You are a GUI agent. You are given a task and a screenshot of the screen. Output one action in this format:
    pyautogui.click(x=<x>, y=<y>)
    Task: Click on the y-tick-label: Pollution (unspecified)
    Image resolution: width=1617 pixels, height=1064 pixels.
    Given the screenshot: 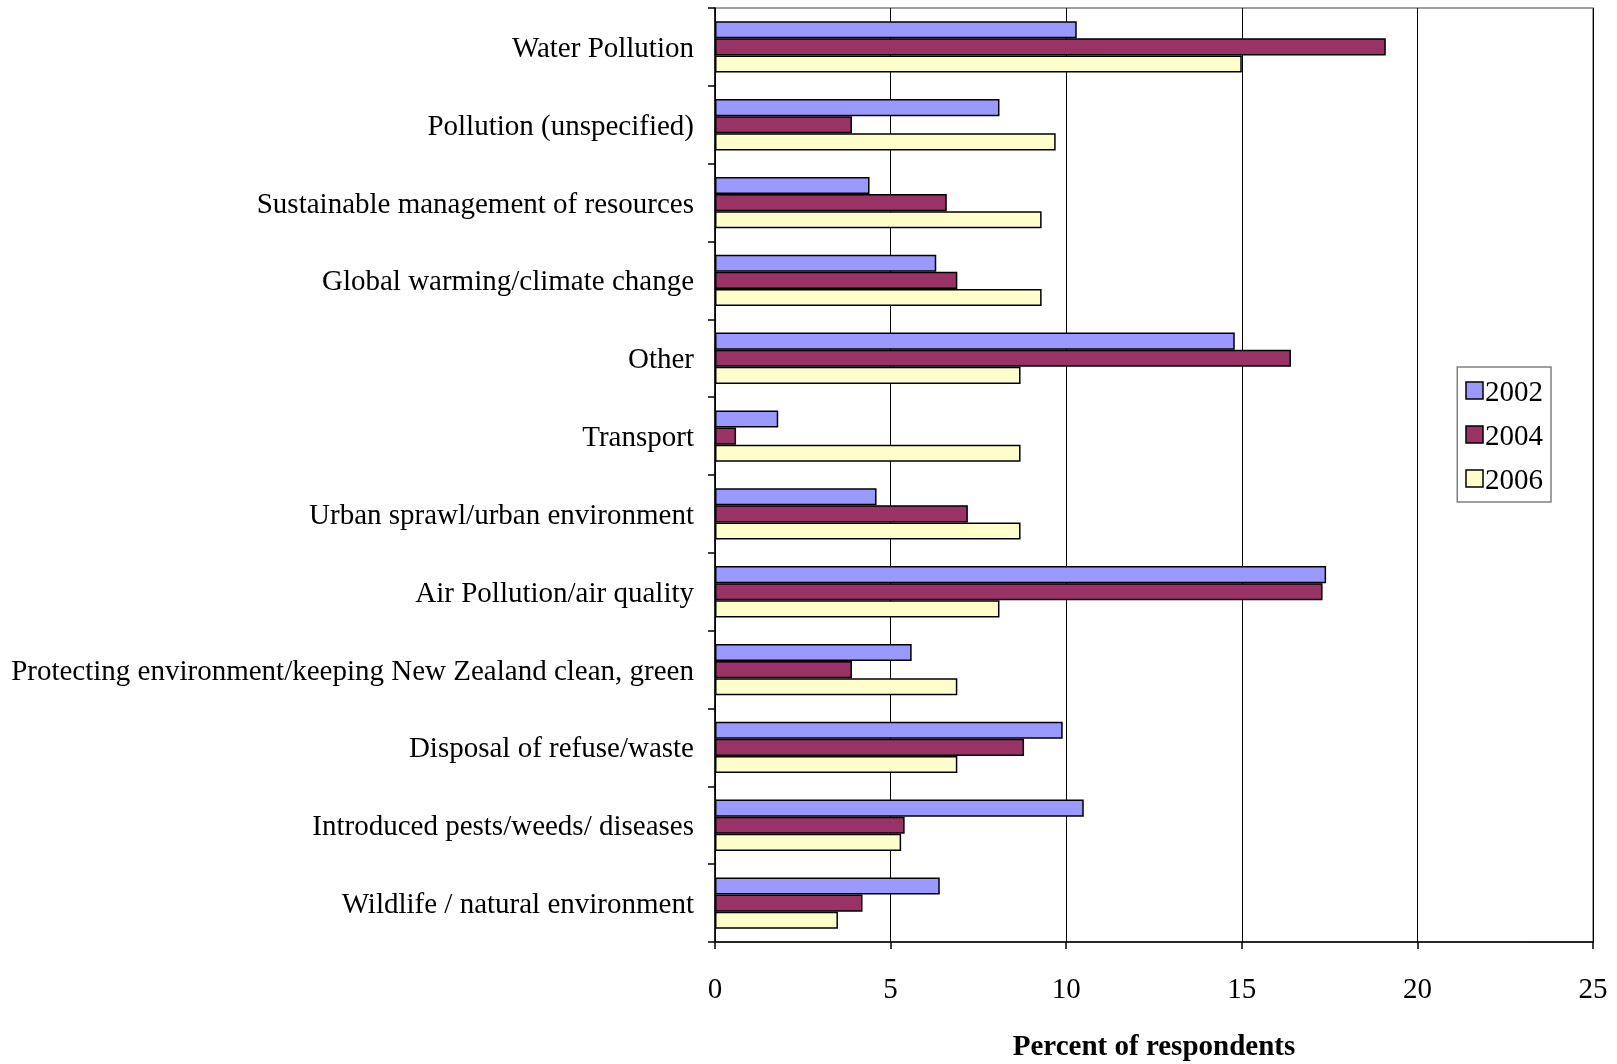 What is the action you would take?
    pyautogui.click(x=560, y=125)
    